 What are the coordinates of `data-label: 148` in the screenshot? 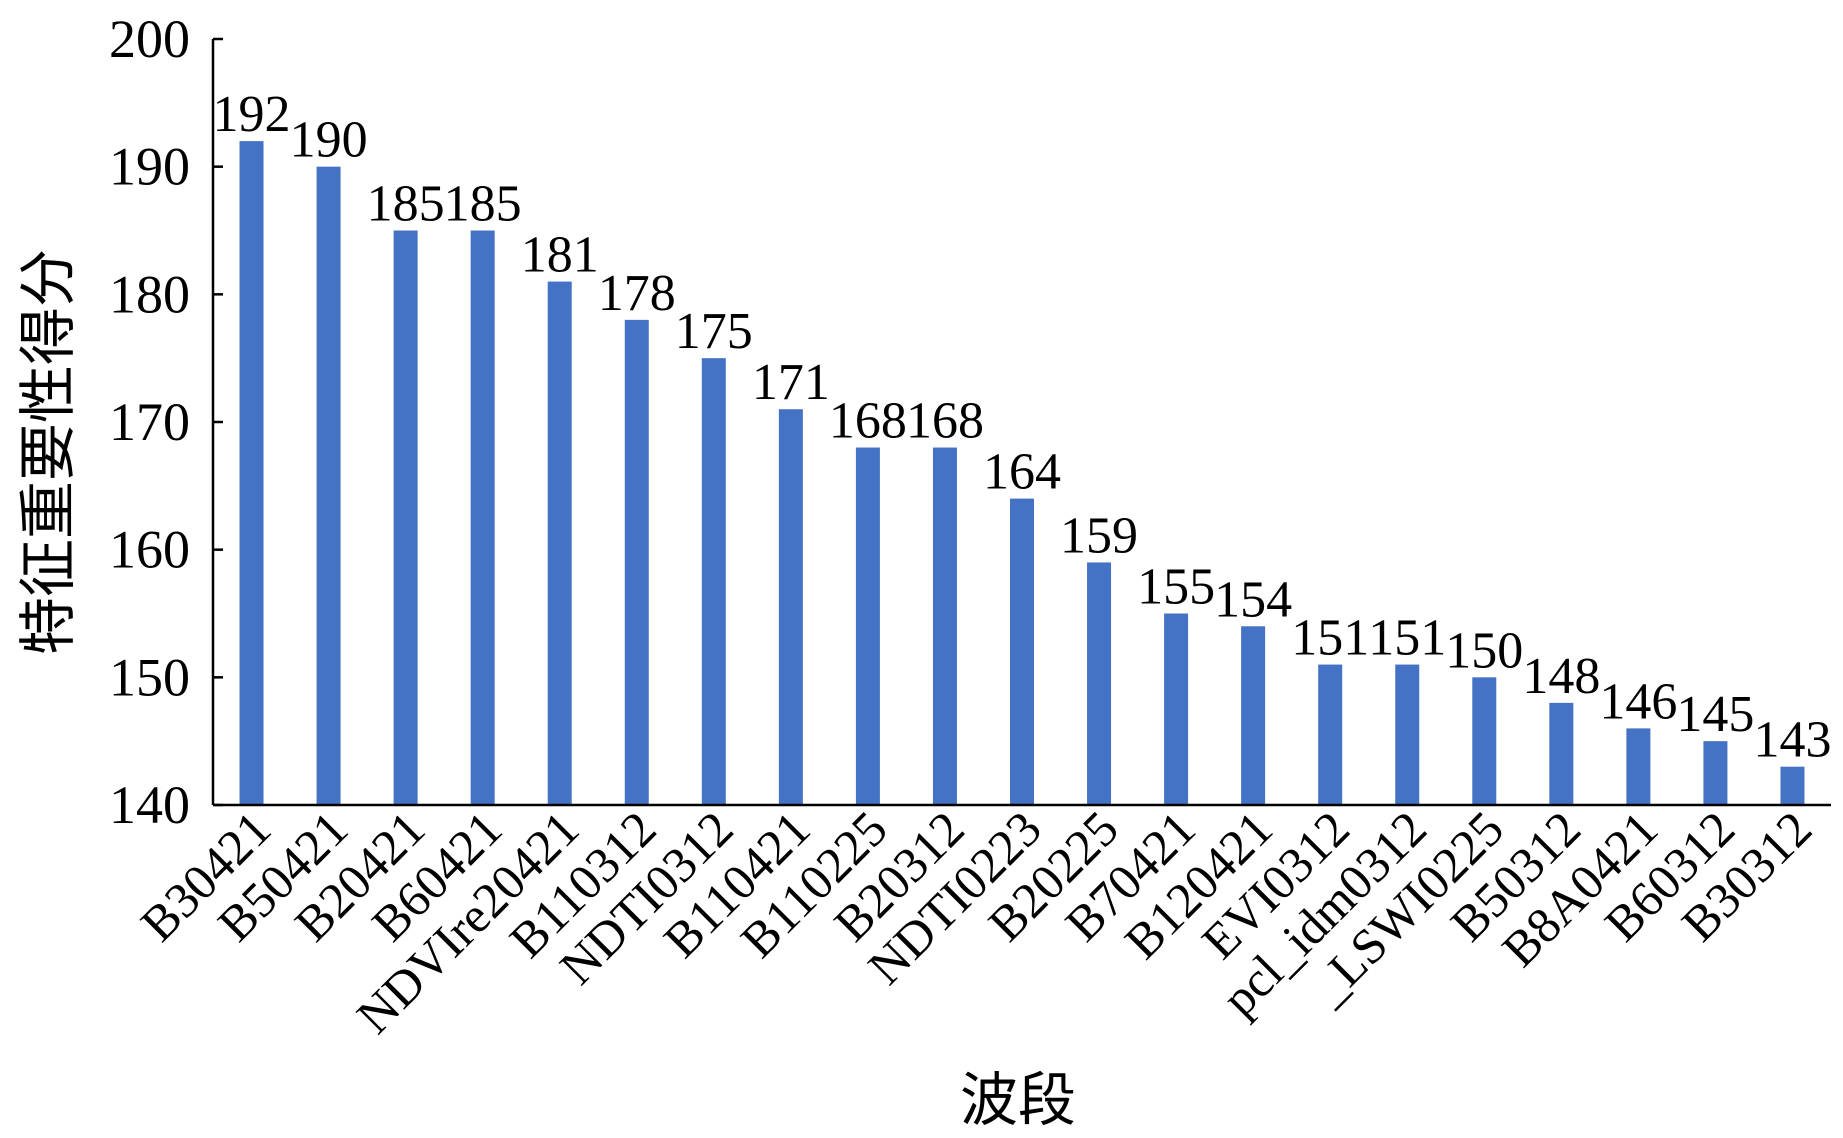 It's located at (1561, 676).